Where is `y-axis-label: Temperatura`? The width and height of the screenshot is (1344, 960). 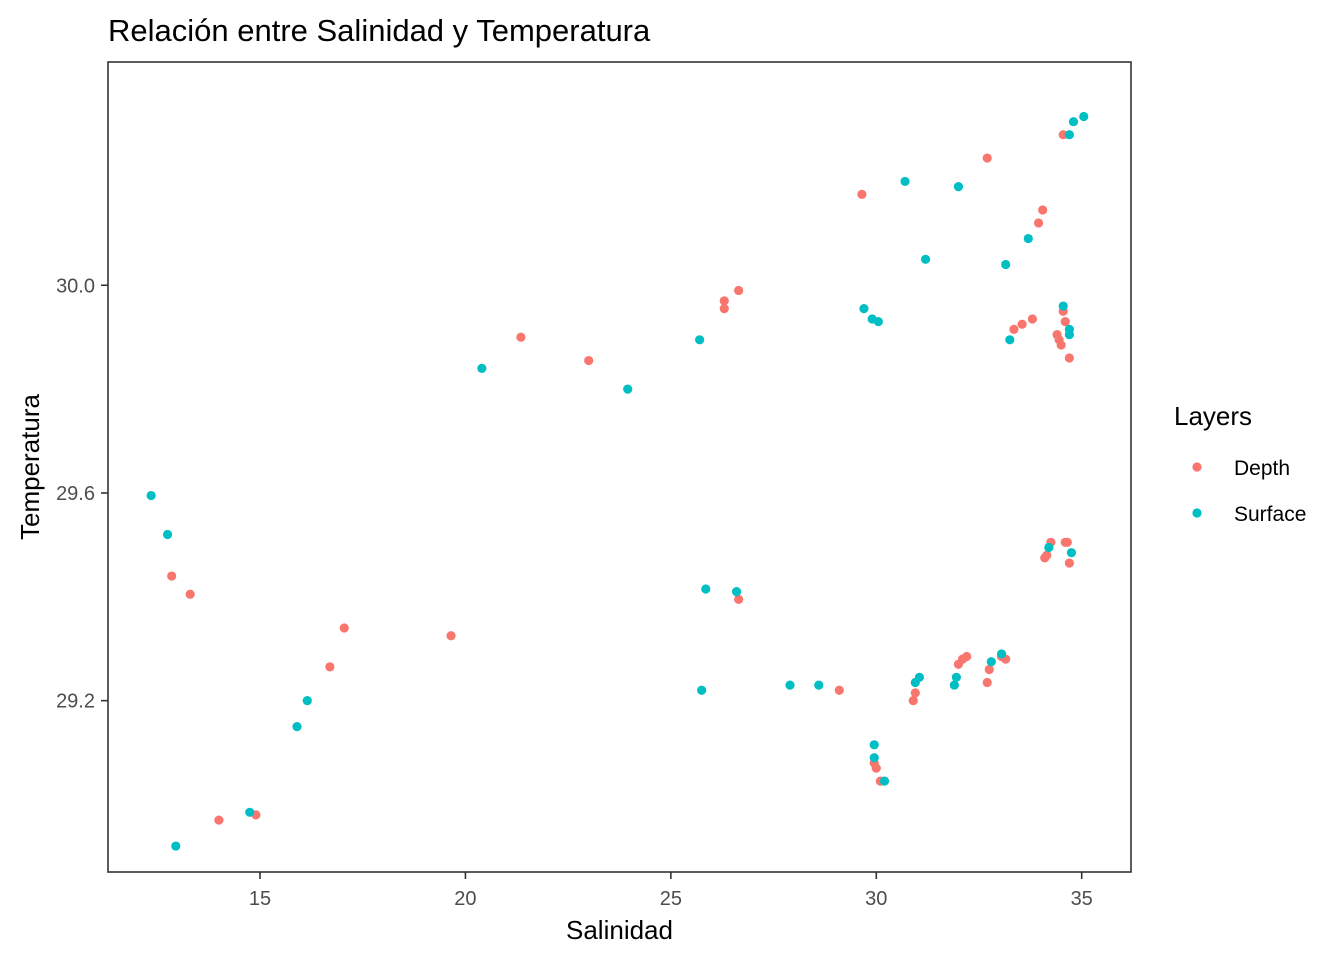
y-axis-label: Temperatura is located at coordinates (30, 466).